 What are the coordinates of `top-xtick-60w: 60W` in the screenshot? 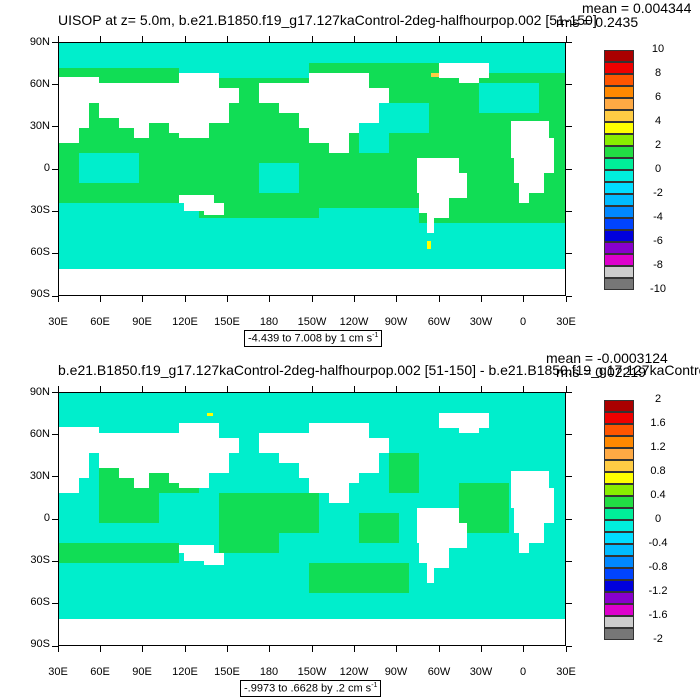 It's located at (439, 322).